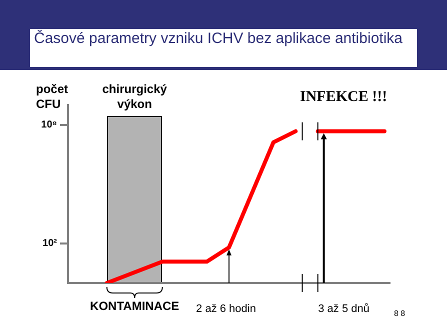 The width and height of the screenshot is (447, 326). What do you see at coordinates (226, 309) in the screenshot?
I see `text: 2 až 6 hodin` at bounding box center [226, 309].